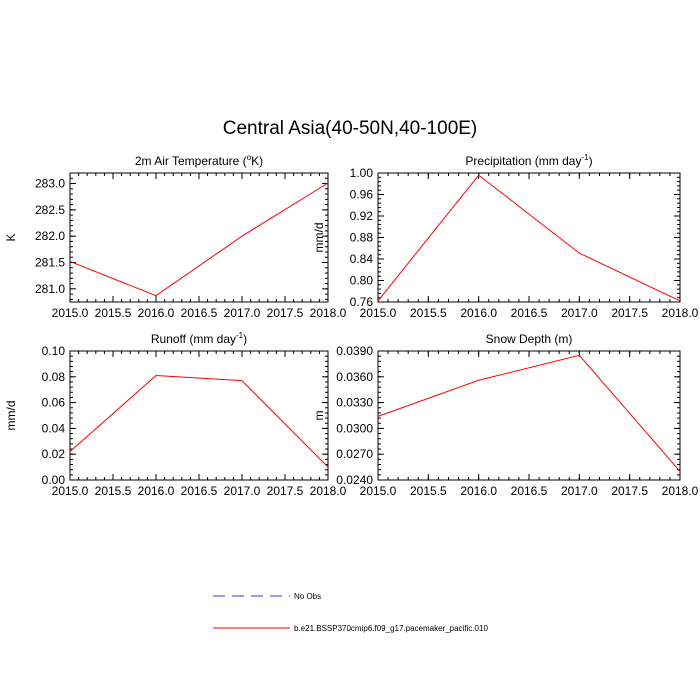 Image resolution: width=700 pixels, height=700 pixels. Describe the element at coordinates (529, 339) in the screenshot. I see `panel-title: Snow Depth (m)` at that location.